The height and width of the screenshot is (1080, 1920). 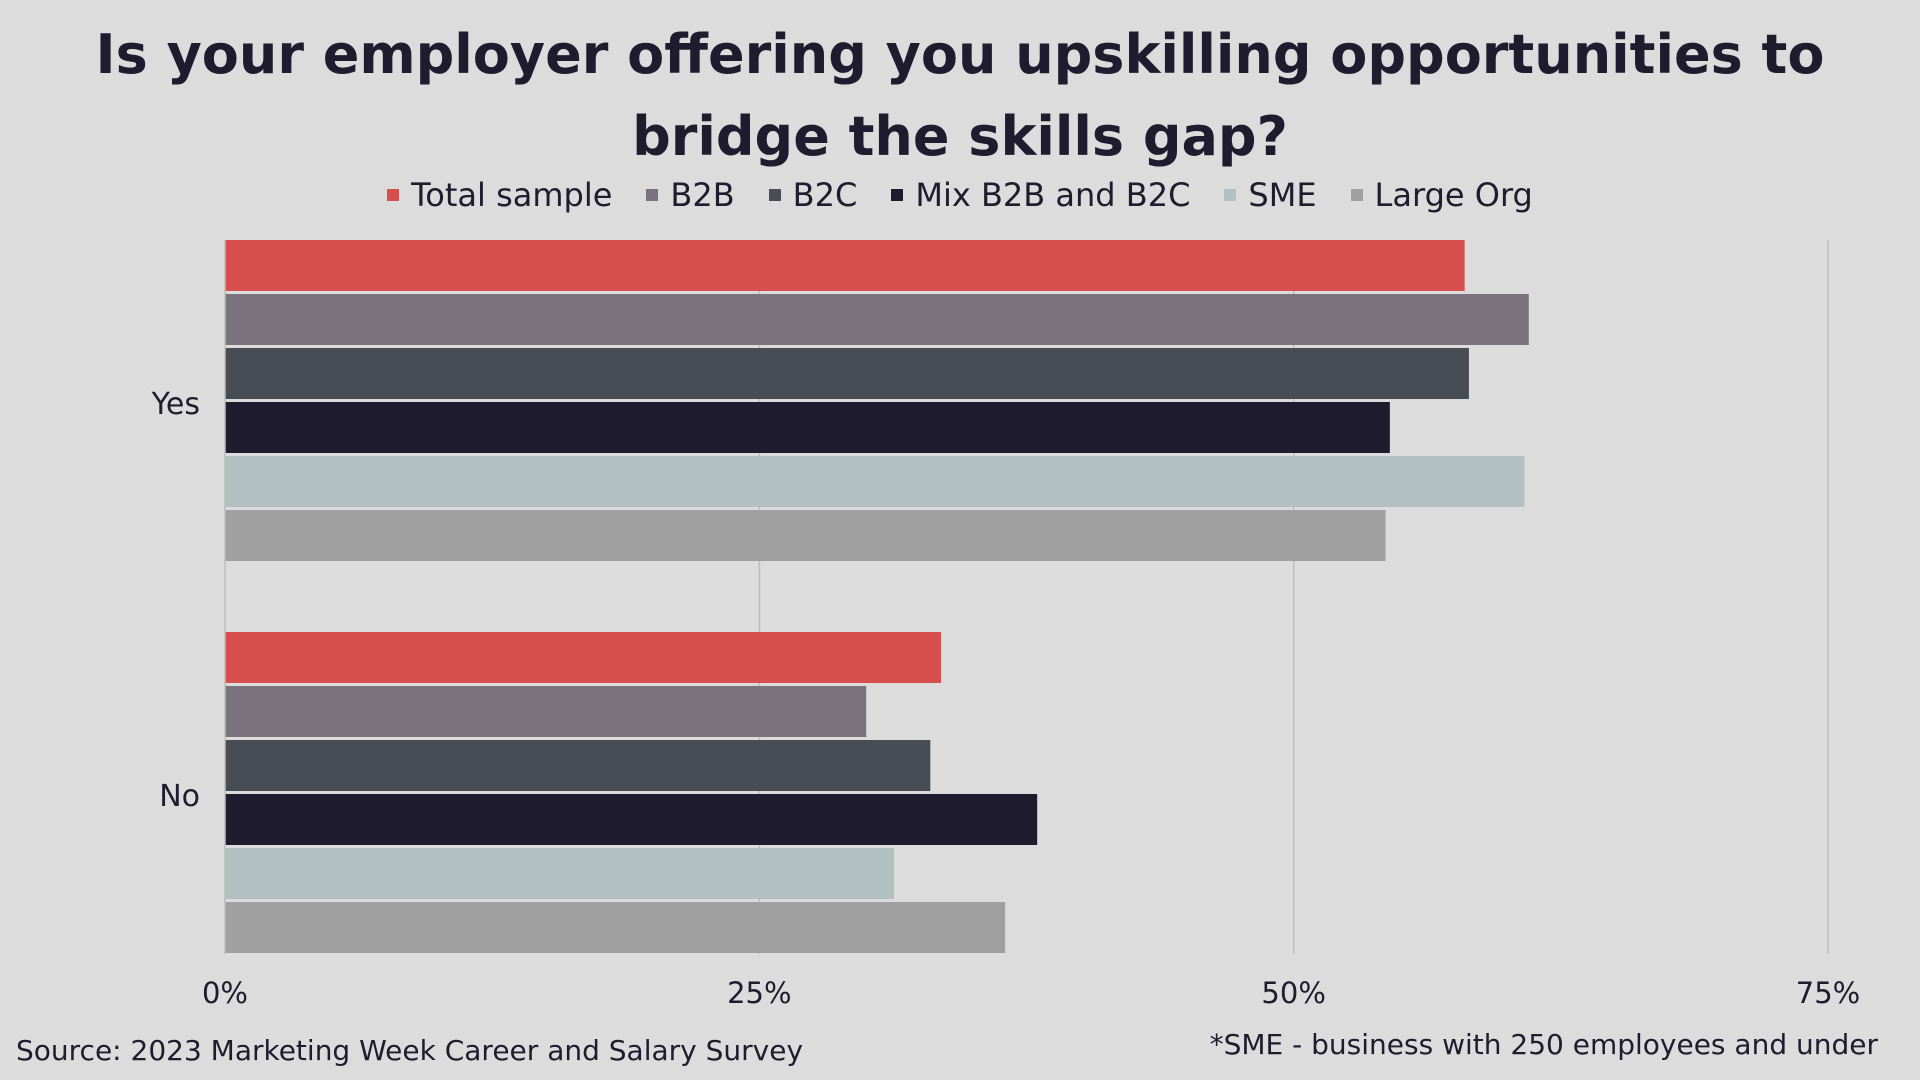 What do you see at coordinates (615, 927) in the screenshot?
I see `bar-no-large-org` at bounding box center [615, 927].